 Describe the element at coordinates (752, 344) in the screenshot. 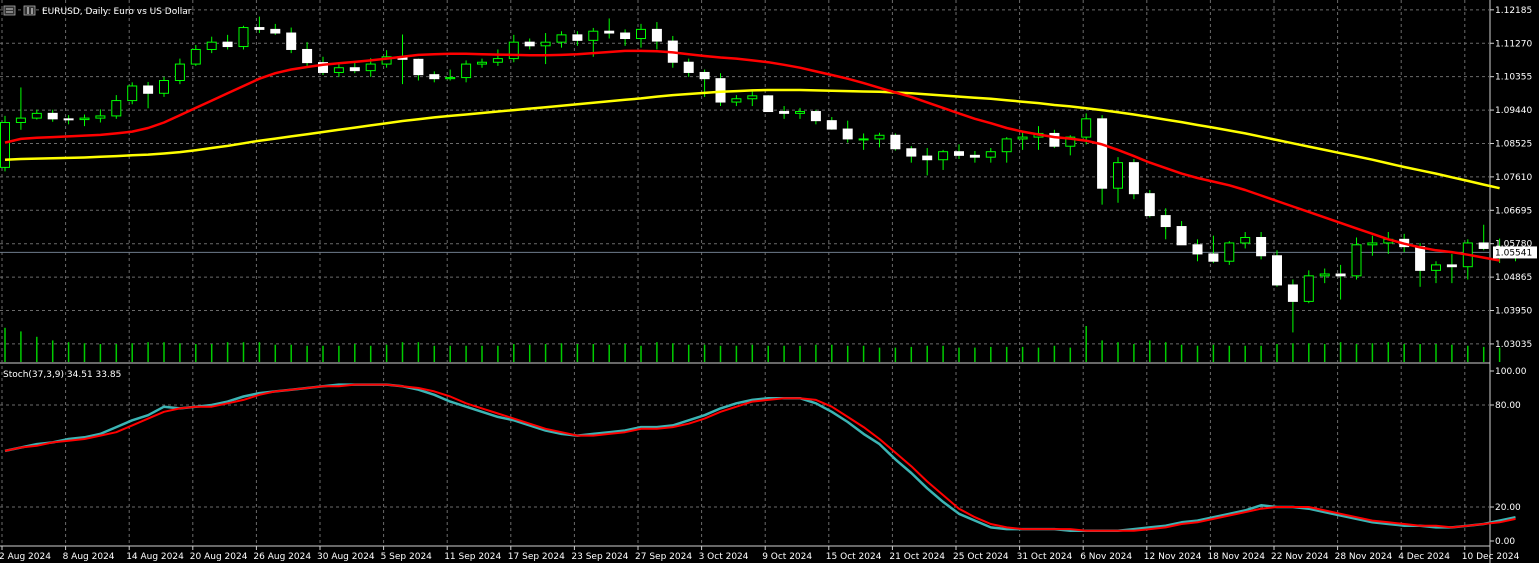

I see `volume-bars` at that location.